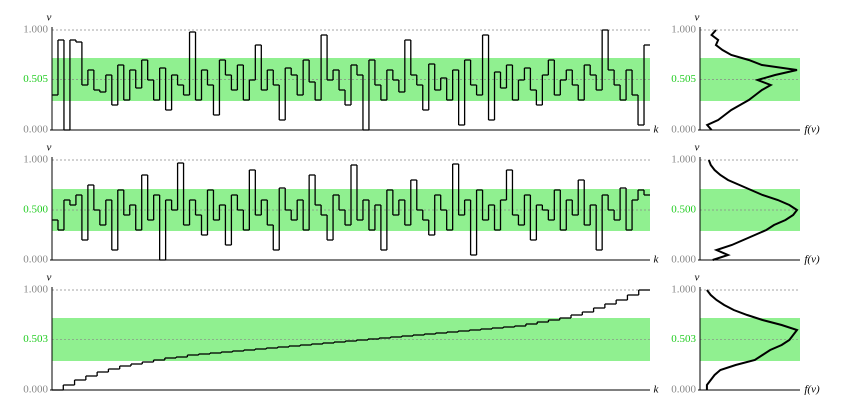  What do you see at coordinates (351, 339) in the screenshot?
I see `band` at bounding box center [351, 339].